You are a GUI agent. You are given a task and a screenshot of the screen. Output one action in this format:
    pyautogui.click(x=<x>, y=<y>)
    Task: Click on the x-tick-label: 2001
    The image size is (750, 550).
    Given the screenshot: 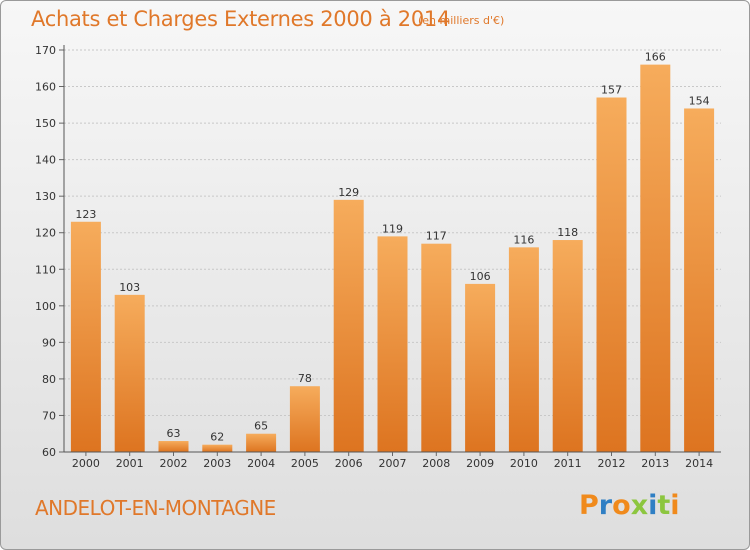 What is the action you would take?
    pyautogui.click(x=130, y=463)
    